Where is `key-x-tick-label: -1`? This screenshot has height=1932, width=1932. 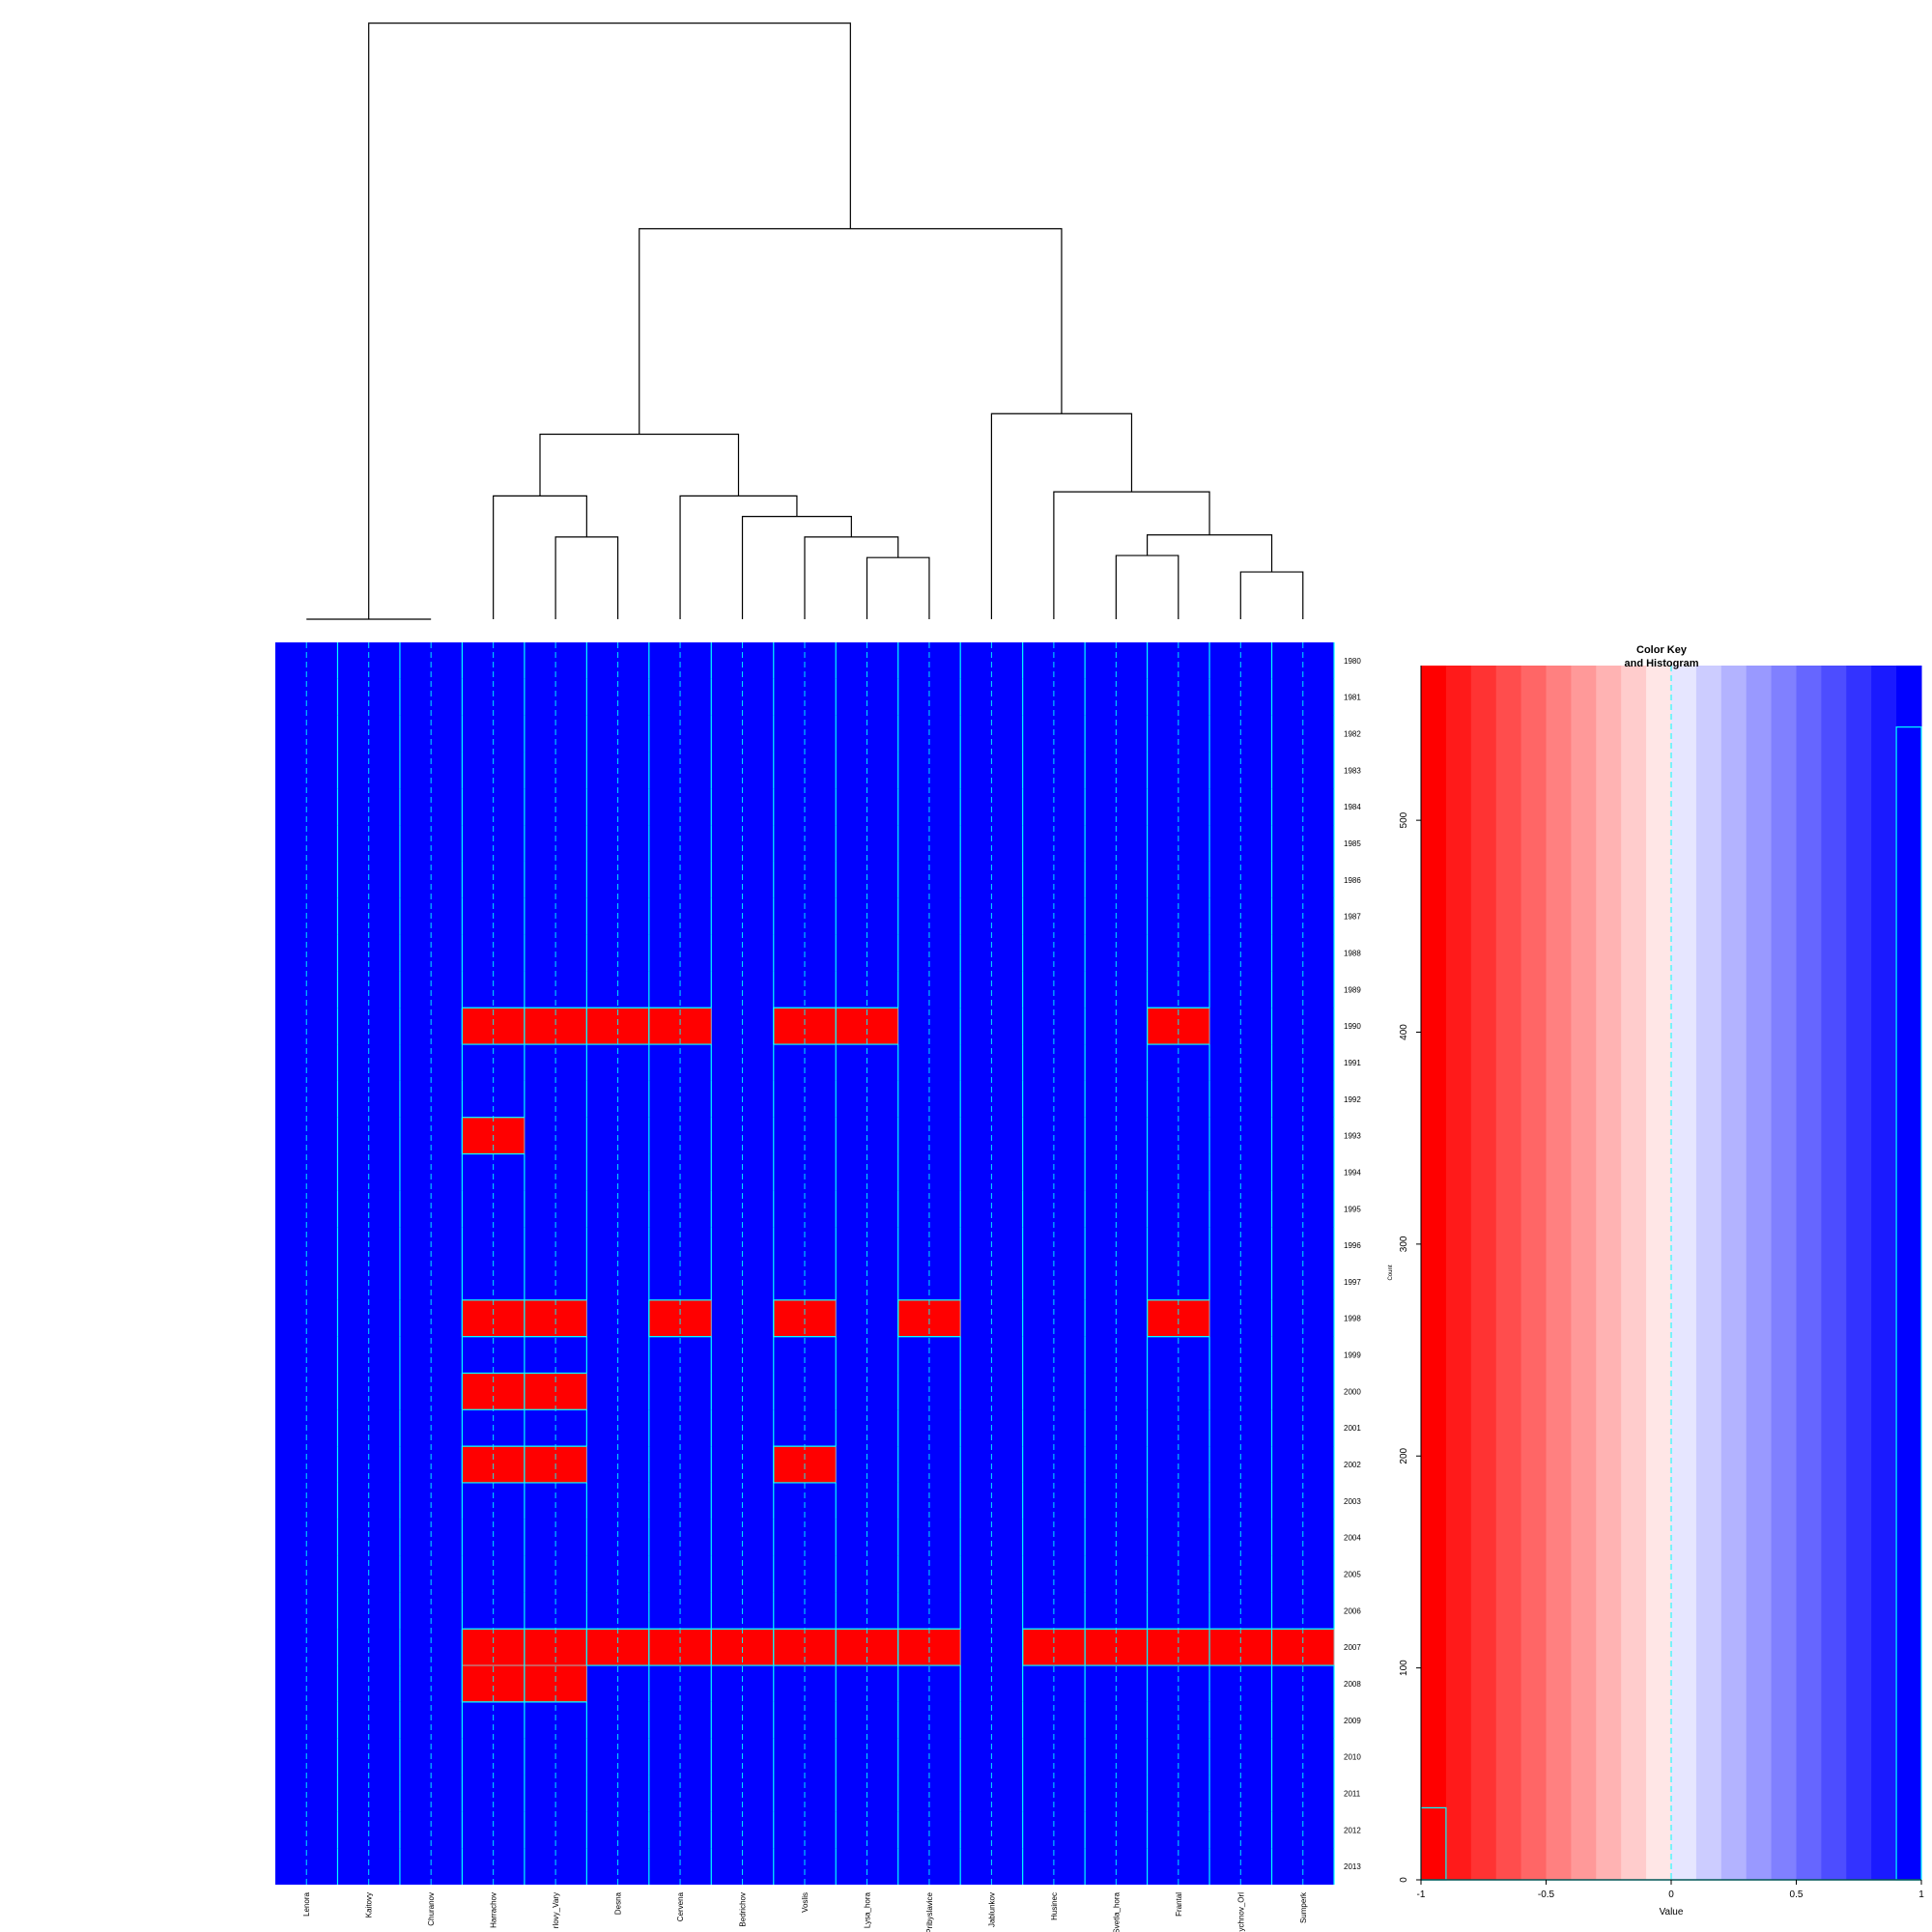
key-x-tick-label: -1 is located at coordinates (1421, 1894).